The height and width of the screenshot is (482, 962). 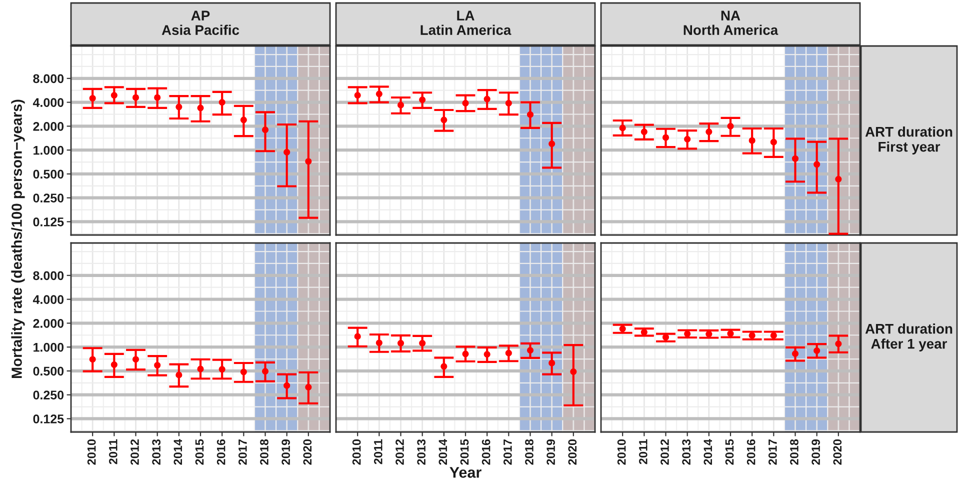 I want to click on y-axis-title: Mortality rate (deaths/100 person−years), so click(x=18, y=239).